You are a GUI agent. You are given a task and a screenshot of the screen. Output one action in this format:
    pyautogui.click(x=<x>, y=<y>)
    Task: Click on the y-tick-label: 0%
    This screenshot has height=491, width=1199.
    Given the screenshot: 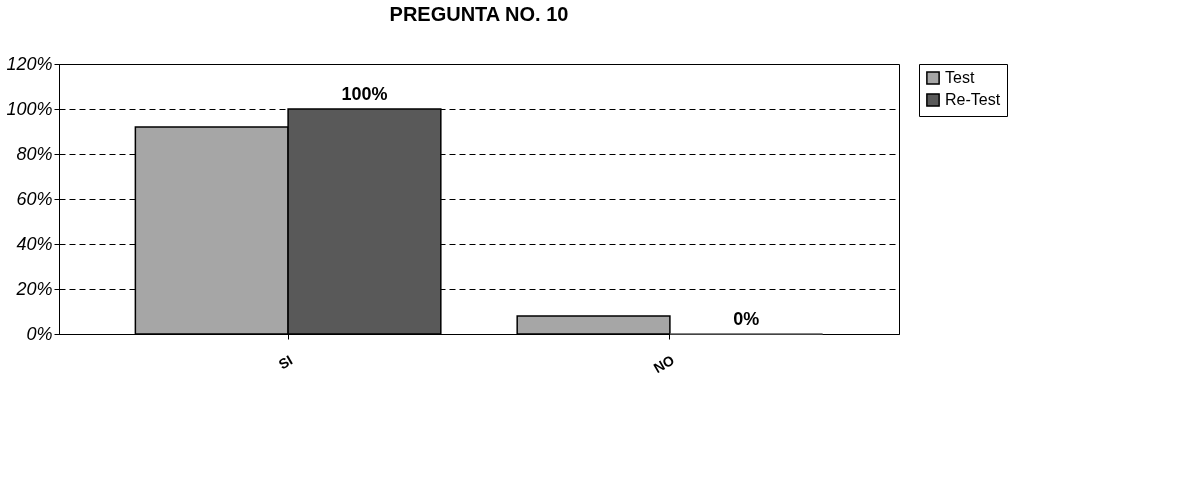 What is the action you would take?
    pyautogui.click(x=39, y=333)
    